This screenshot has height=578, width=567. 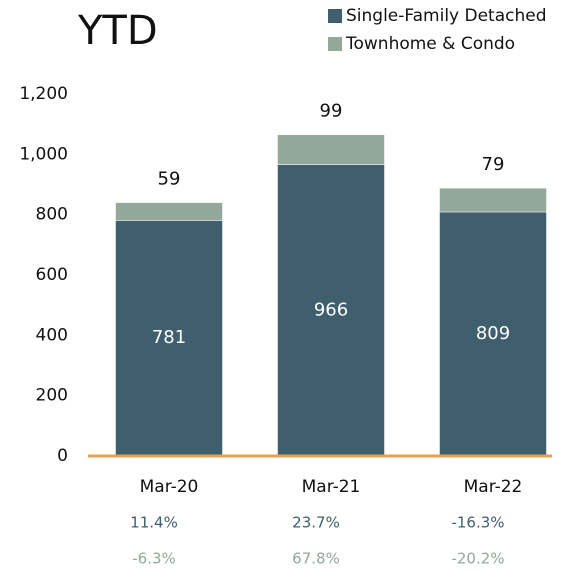 I want to click on y-tick-label: 600, so click(x=52, y=275).